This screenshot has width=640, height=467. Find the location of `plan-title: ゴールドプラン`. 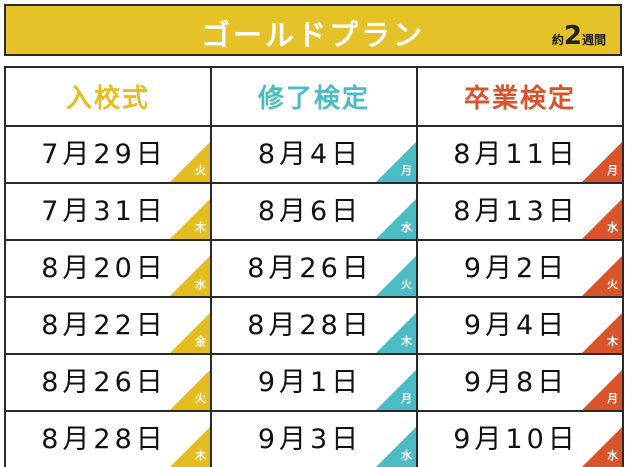

plan-title: ゴールドプラン is located at coordinates (312, 35).